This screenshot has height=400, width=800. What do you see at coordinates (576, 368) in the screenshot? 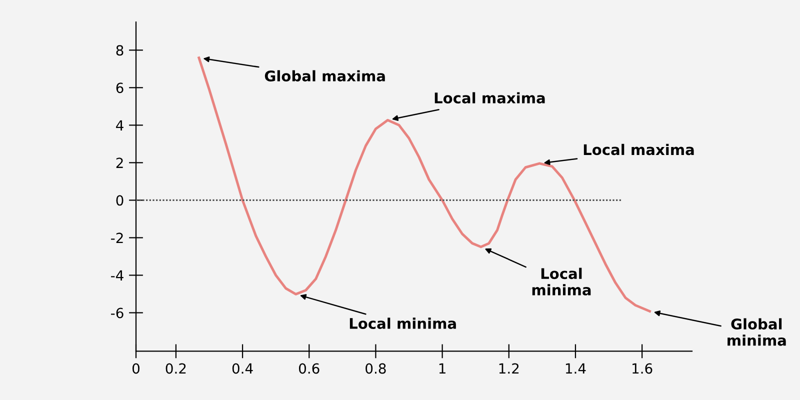
I see `x-tick-label: 1.4` at bounding box center [576, 368].